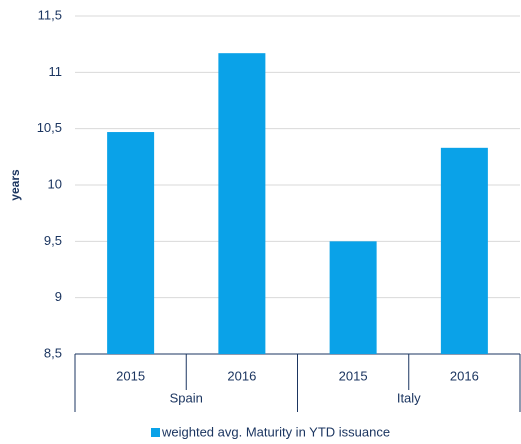 The height and width of the screenshot is (444, 521). Describe the element at coordinates (275, 431) in the screenshot. I see `legend-label: weighted avg. Maturity in YTD issuance` at that location.